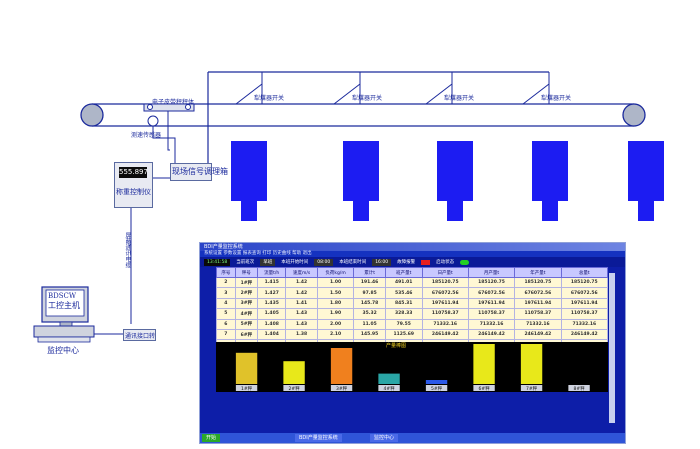 The height and width of the screenshot is (449, 700). Describe the element at coordinates (246, 303) in the screenshot. I see `table-cell: 3#秤` at that location.